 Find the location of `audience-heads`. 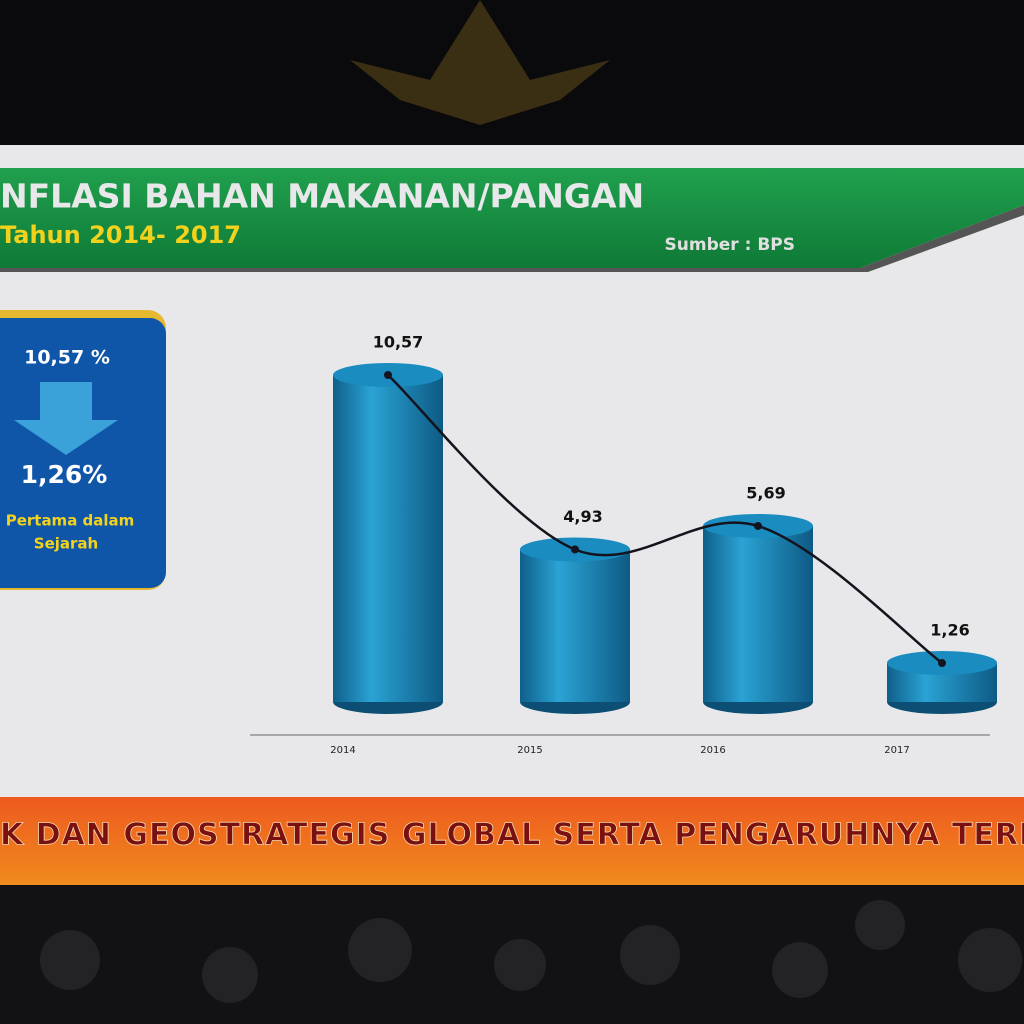

audience-heads is located at coordinates (531, 951).